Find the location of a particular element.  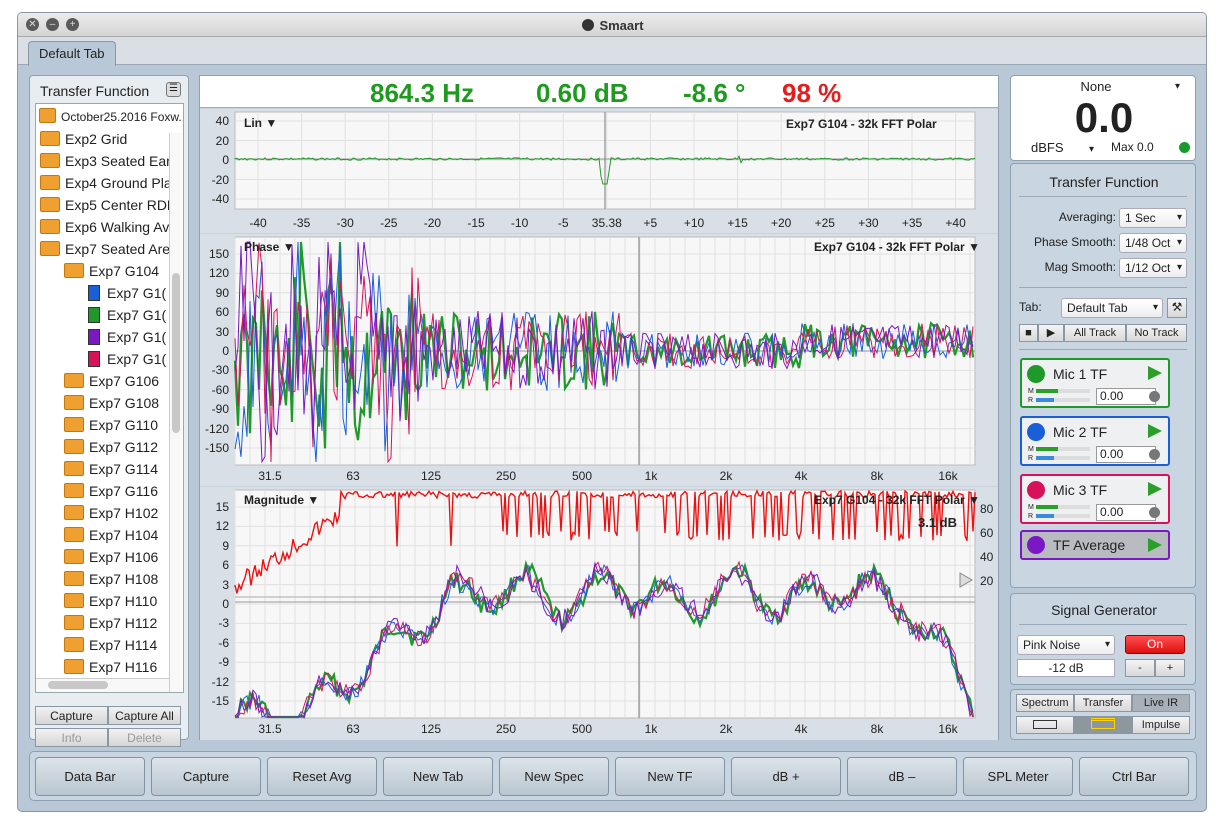

tree-folder-item: Exp7 H102 is located at coordinates (111, 513).